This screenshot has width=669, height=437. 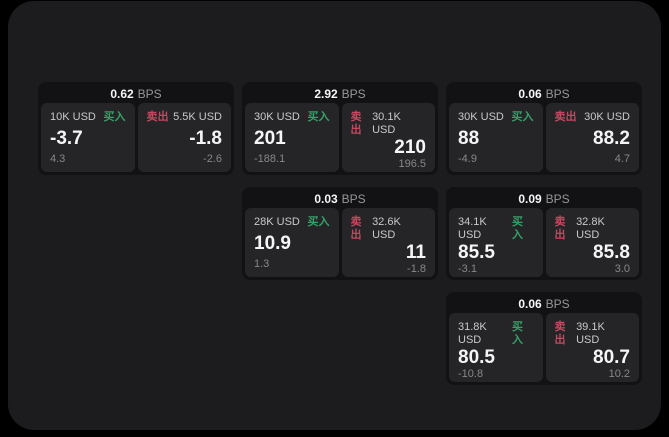 I want to click on sell-panel-top: 卖出 32.8K USD, so click(x=593, y=229).